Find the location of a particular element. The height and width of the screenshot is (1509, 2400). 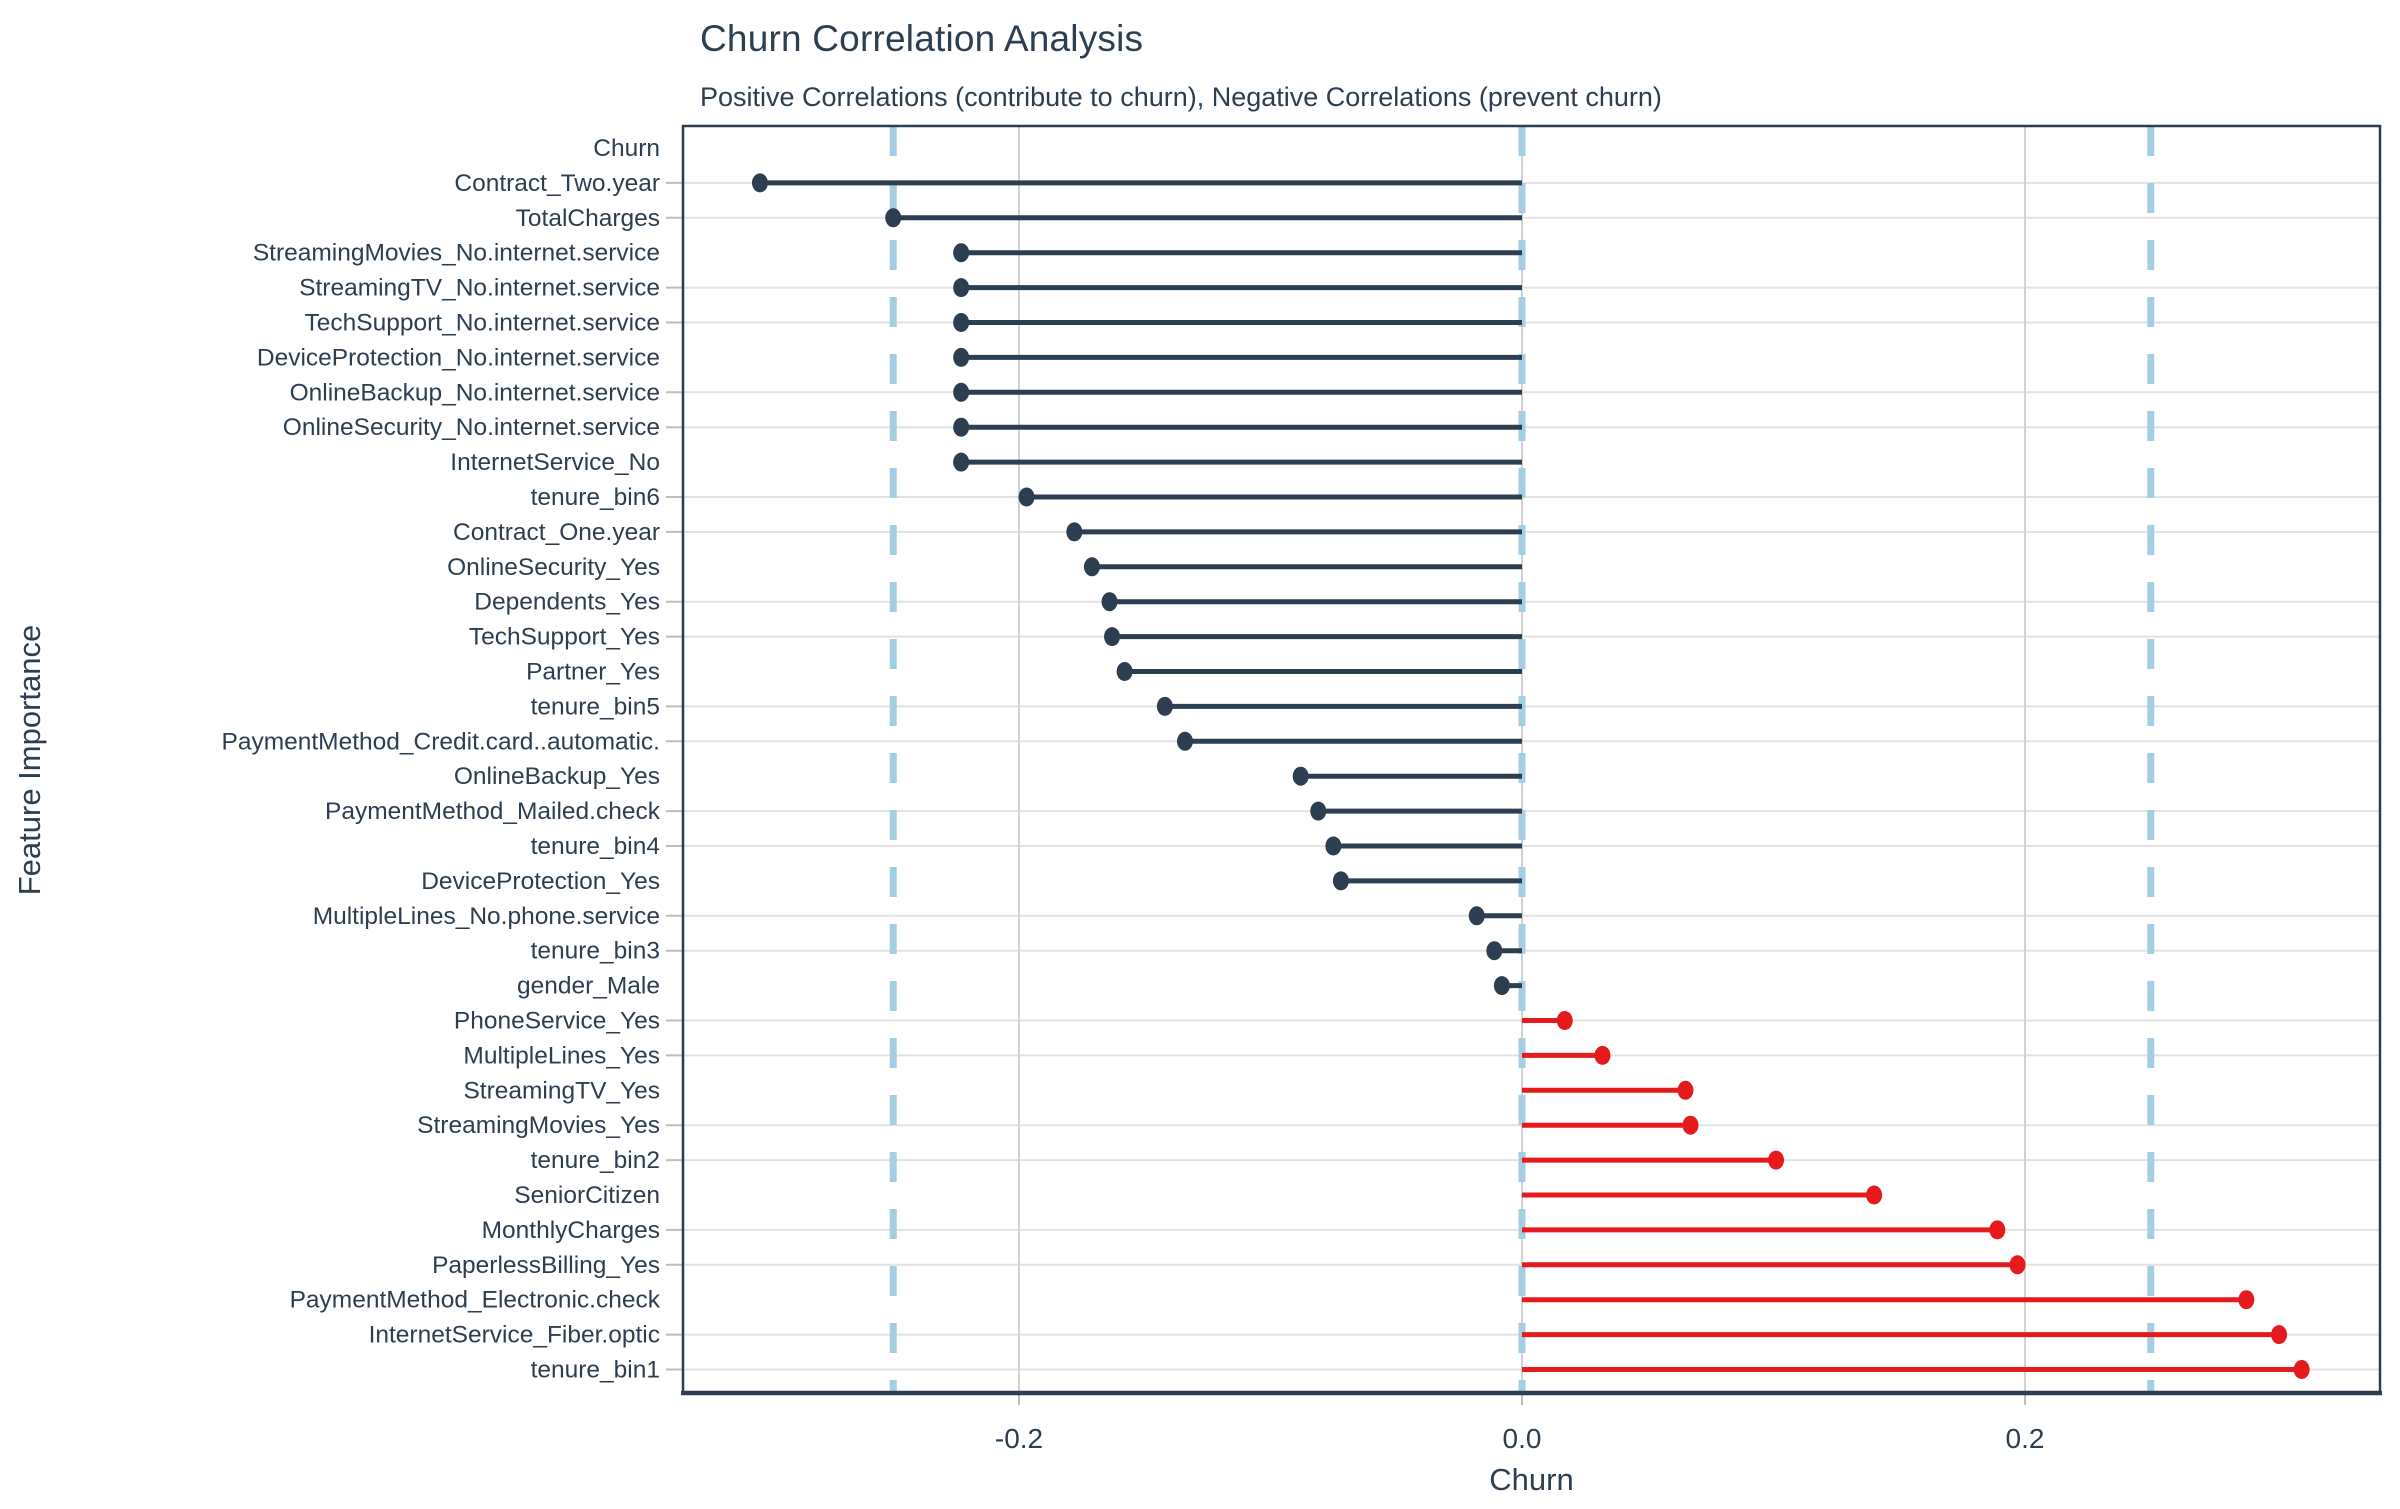

y-axis-tick-label: tenure_bin6 is located at coordinates (595, 497).